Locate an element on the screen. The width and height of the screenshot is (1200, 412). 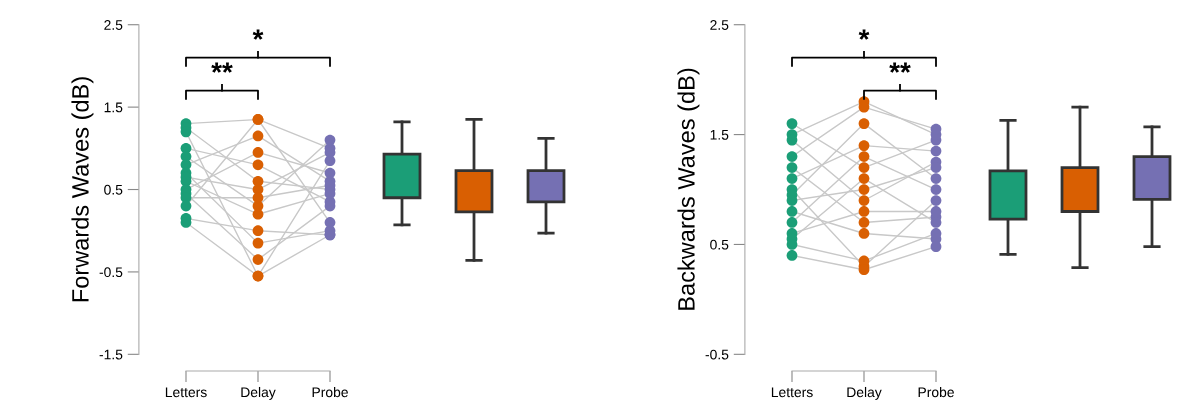
y-axis-title: Backwards Waves (dB) is located at coordinates (688, 189).